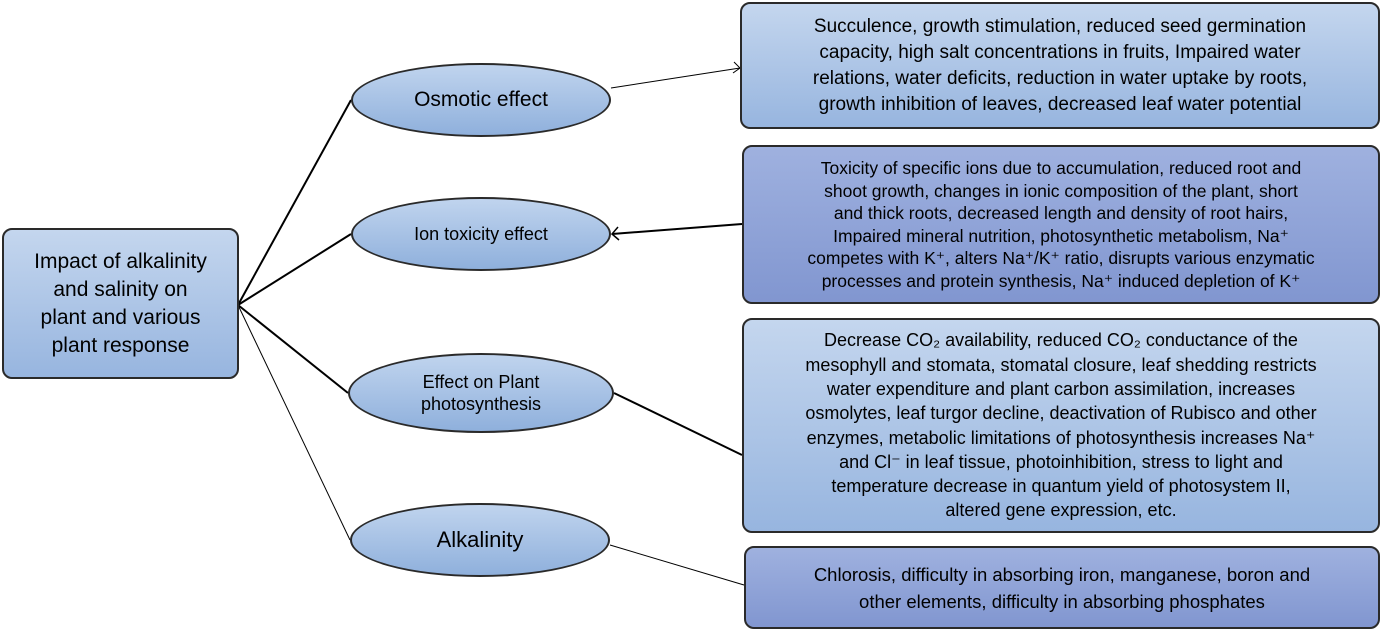  What do you see at coordinates (120, 289) in the screenshot?
I see `root-text: and salinity on` at bounding box center [120, 289].